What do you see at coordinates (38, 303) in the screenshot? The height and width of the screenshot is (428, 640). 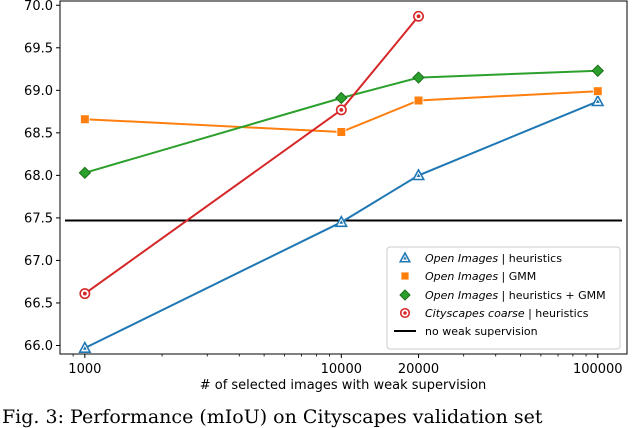 I see `y-tick-label: 66.5` at bounding box center [38, 303].